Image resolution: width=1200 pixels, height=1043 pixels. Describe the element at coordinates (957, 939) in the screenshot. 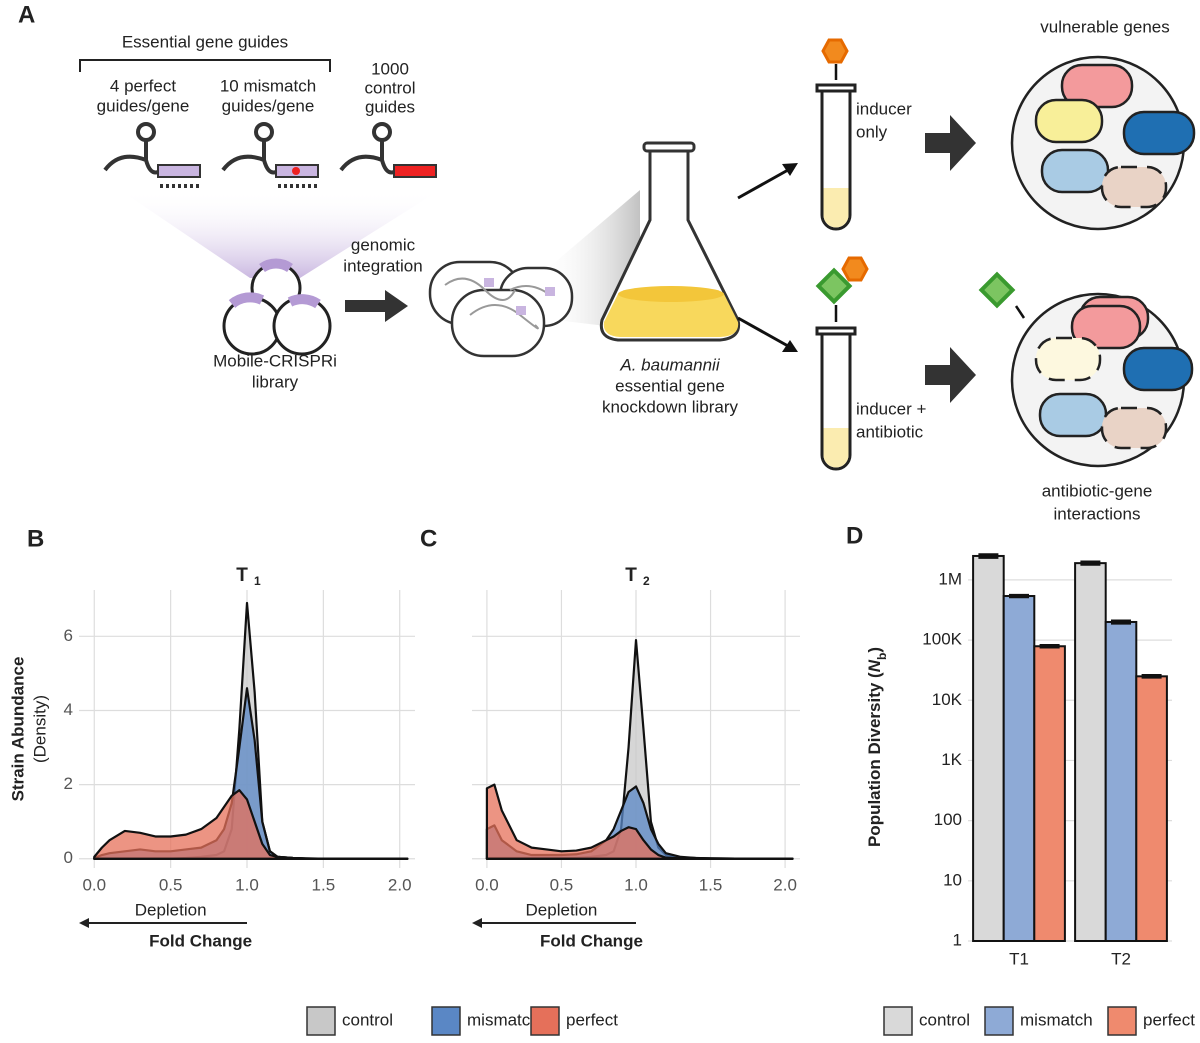

I see `y-tick-label: 1` at that location.